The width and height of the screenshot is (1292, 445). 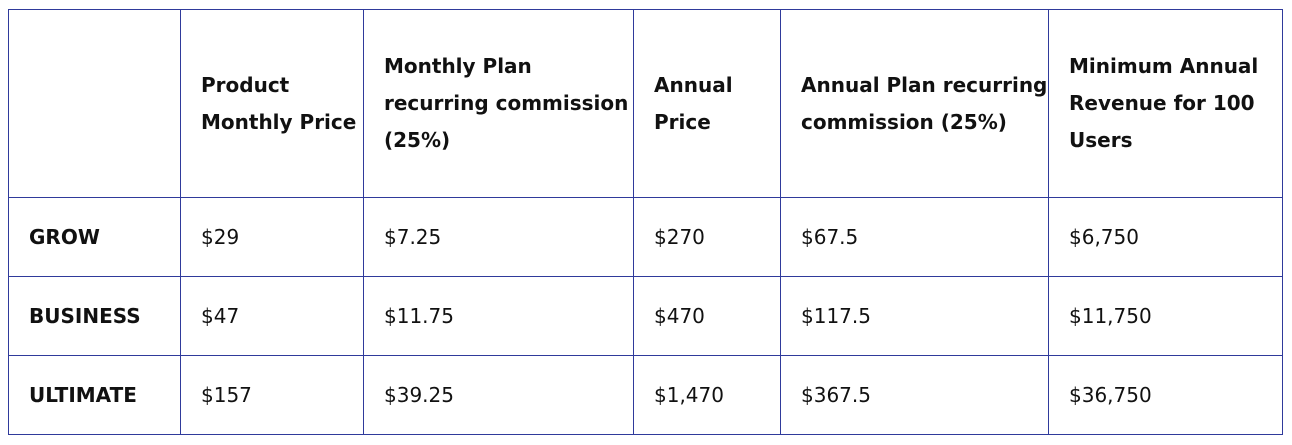 What do you see at coordinates (272, 395) in the screenshot?
I see `monthly-price-cell: $157` at bounding box center [272, 395].